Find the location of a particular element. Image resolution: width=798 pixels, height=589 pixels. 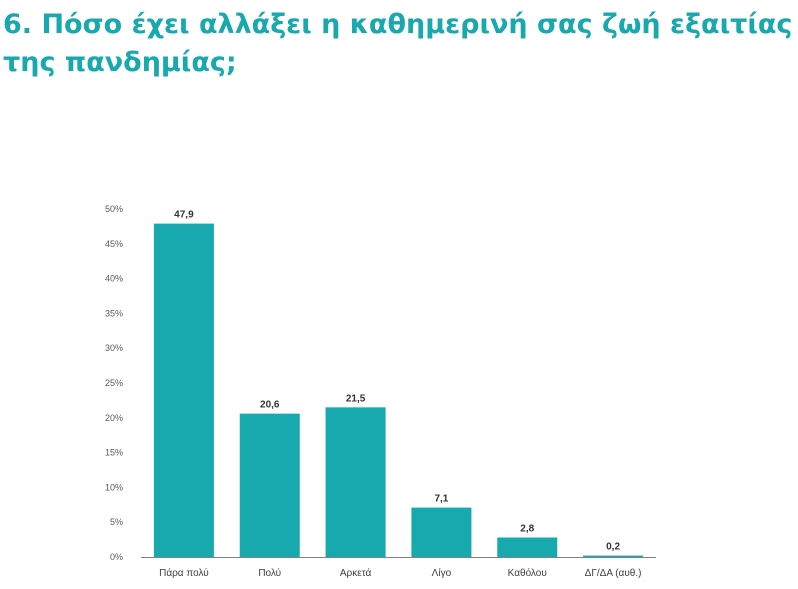

x-tick-label: Λίγο is located at coordinates (442, 573).